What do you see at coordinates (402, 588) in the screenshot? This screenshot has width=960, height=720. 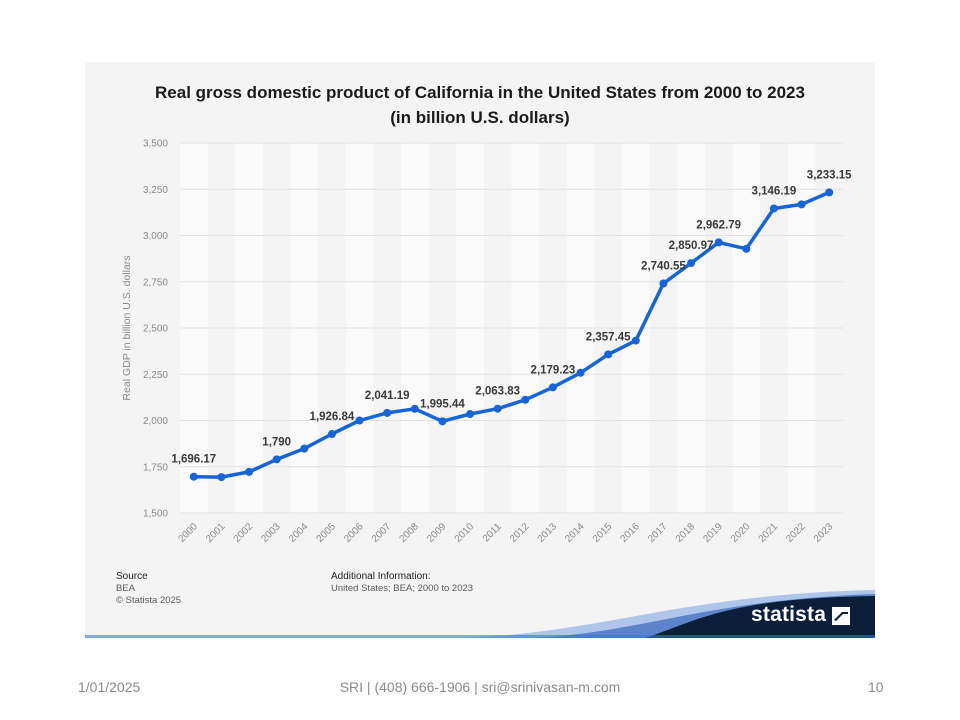 I see `additional-info-text: United States; BEA; 2000 to 2023` at bounding box center [402, 588].